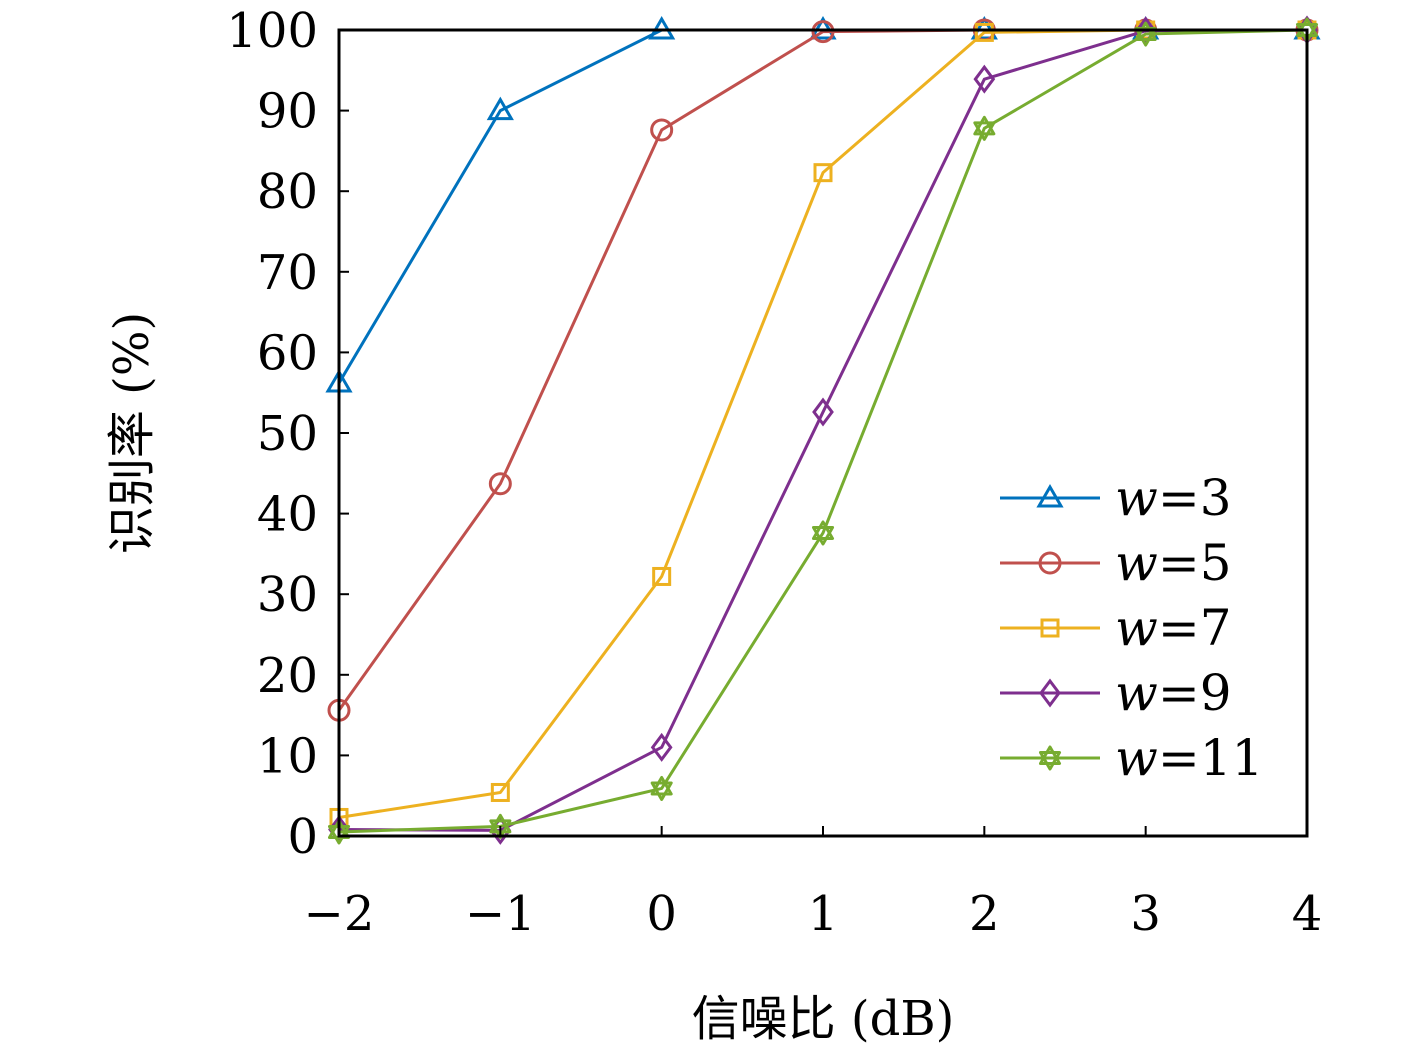 The height and width of the screenshot is (1058, 1417). Describe the element at coordinates (661, 914) in the screenshot. I see `x-tick-label: 0` at that location.